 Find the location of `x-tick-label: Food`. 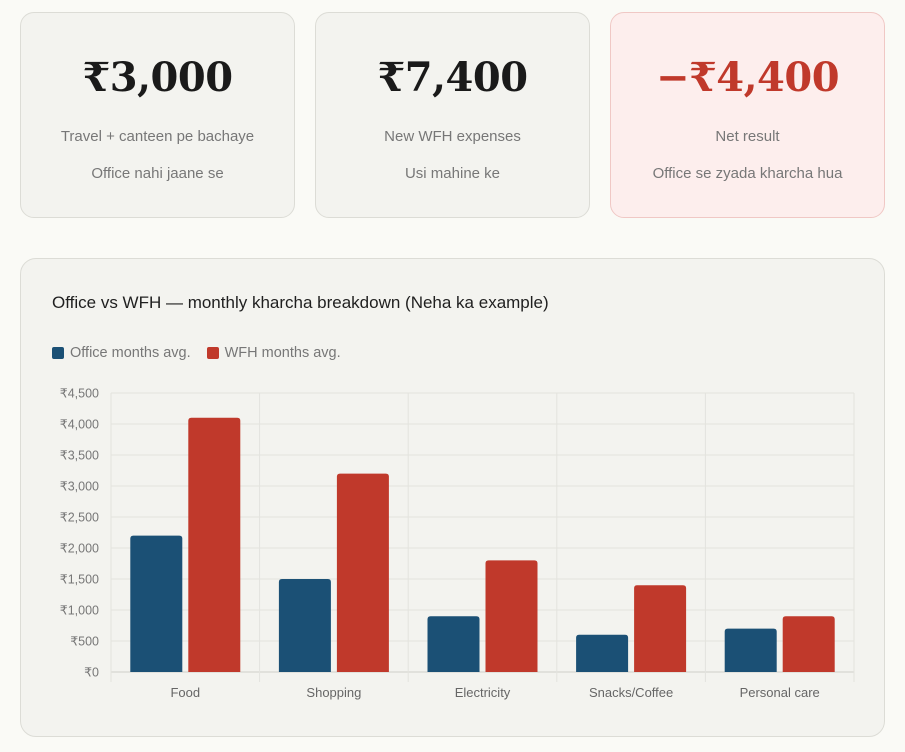

x-tick-label: Food is located at coordinates (185, 692).